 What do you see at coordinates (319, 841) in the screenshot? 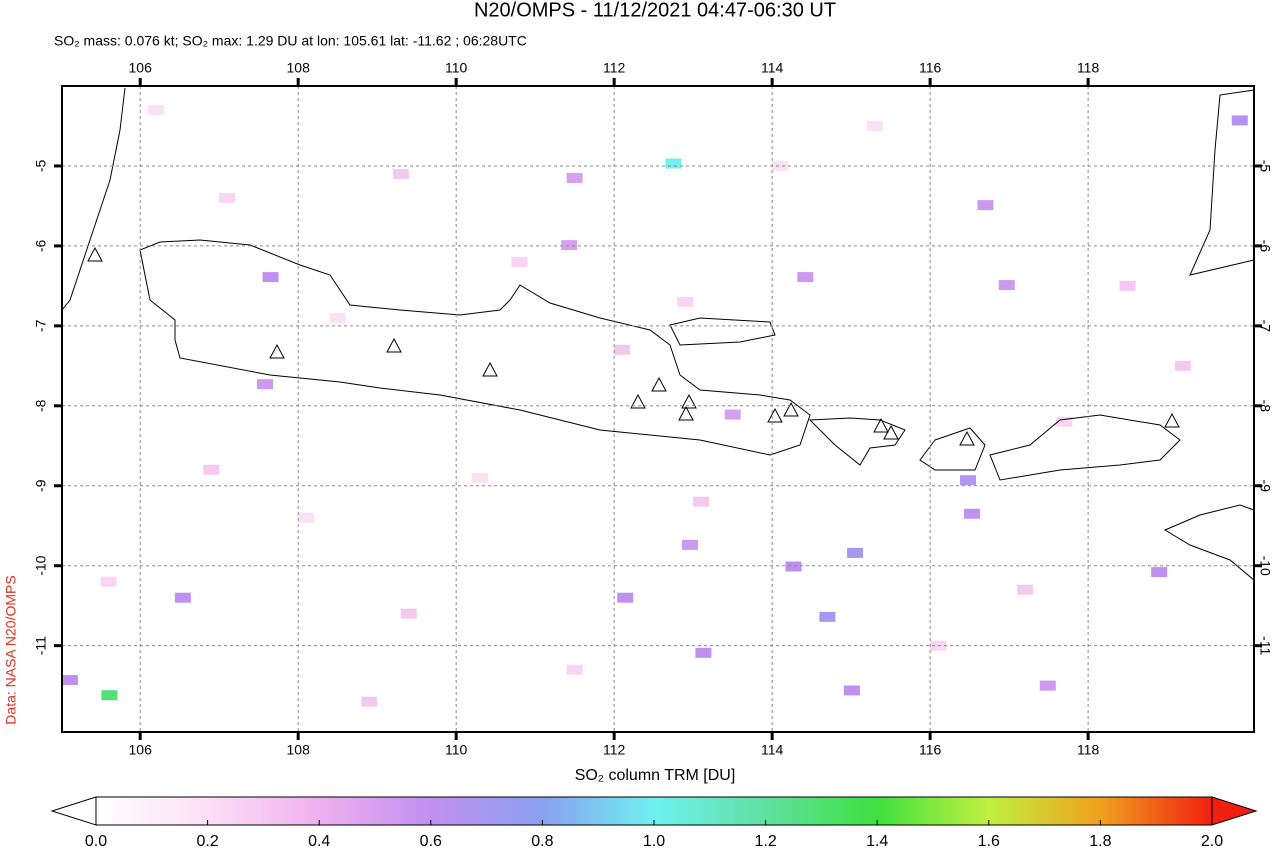
I see `colorbar-tick-label: 0.4` at bounding box center [319, 841].